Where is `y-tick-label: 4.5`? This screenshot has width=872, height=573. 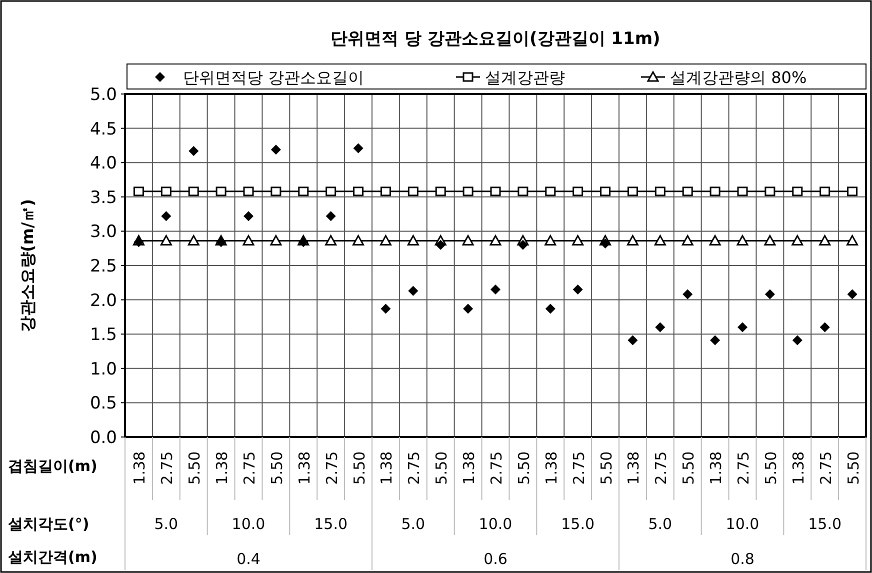
y-tick-label: 4.5 is located at coordinates (103, 129).